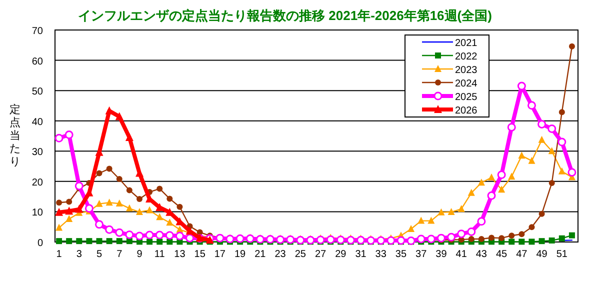  What do you see at coordinates (38, 31) in the screenshot?
I see `y-tick-label: 70` at bounding box center [38, 31].